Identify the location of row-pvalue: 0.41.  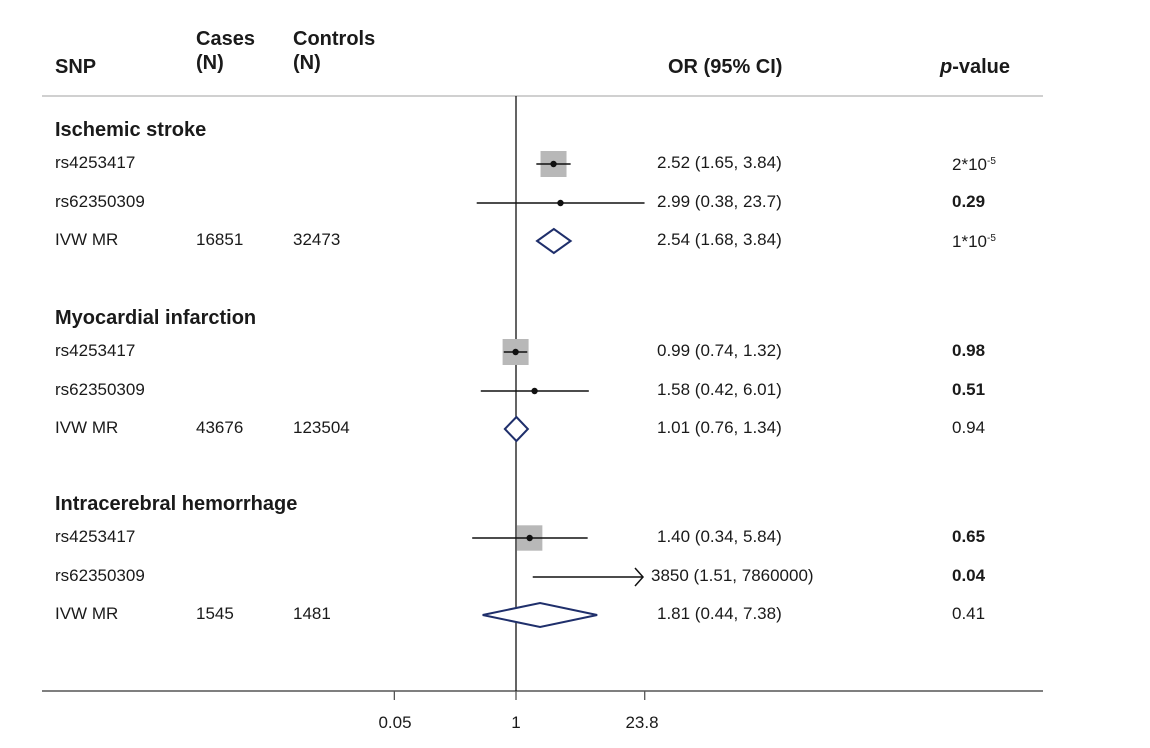
(968, 614).